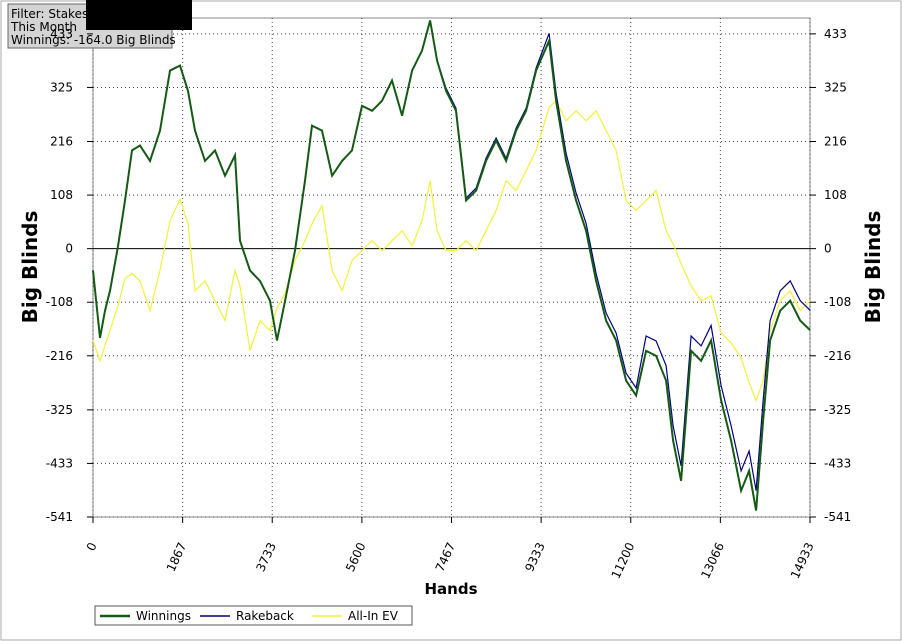 The image size is (902, 641). What do you see at coordinates (837, 517) in the screenshot?
I see `y2-tick-label: -541` at bounding box center [837, 517].